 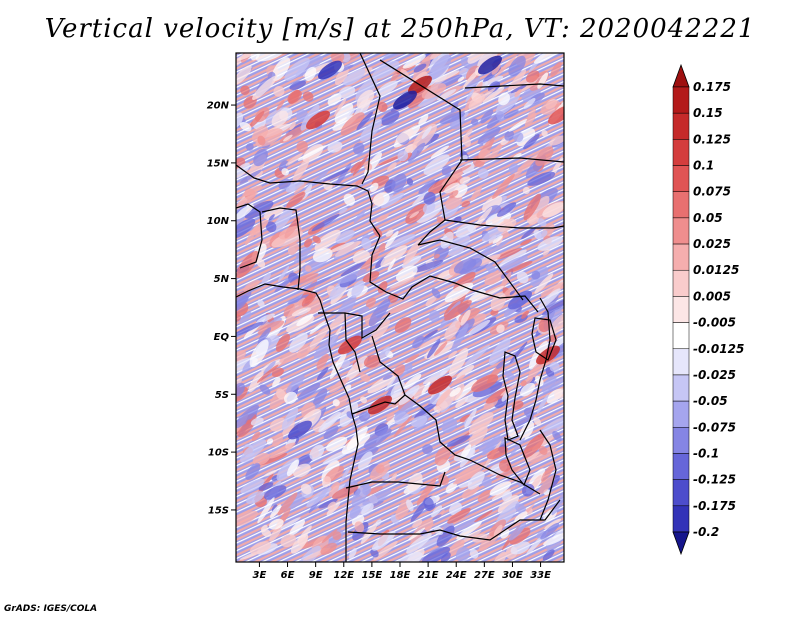 I want to click on coastline, so click(x=297, y=422).